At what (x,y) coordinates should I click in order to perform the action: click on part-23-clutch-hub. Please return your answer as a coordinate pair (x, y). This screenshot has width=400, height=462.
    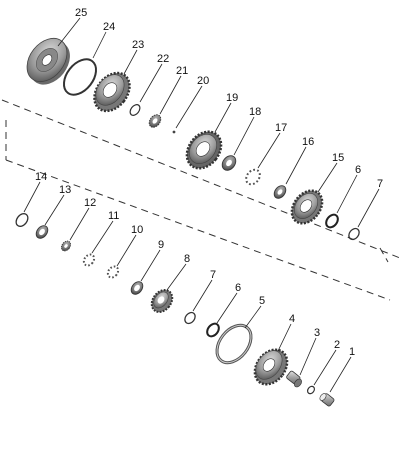
    Looking at the image, I should click on (112, 92).